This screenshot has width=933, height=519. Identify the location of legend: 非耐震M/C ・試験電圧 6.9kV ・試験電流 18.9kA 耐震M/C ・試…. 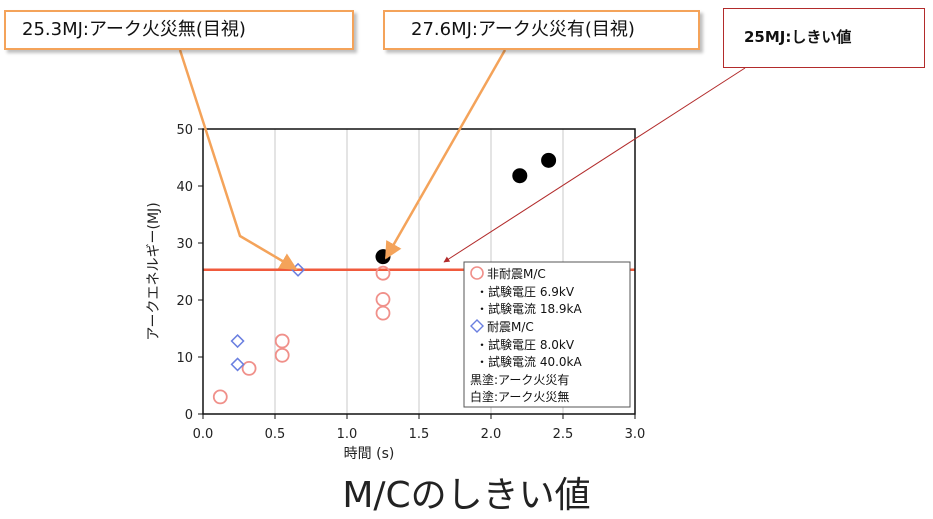
(547, 334).